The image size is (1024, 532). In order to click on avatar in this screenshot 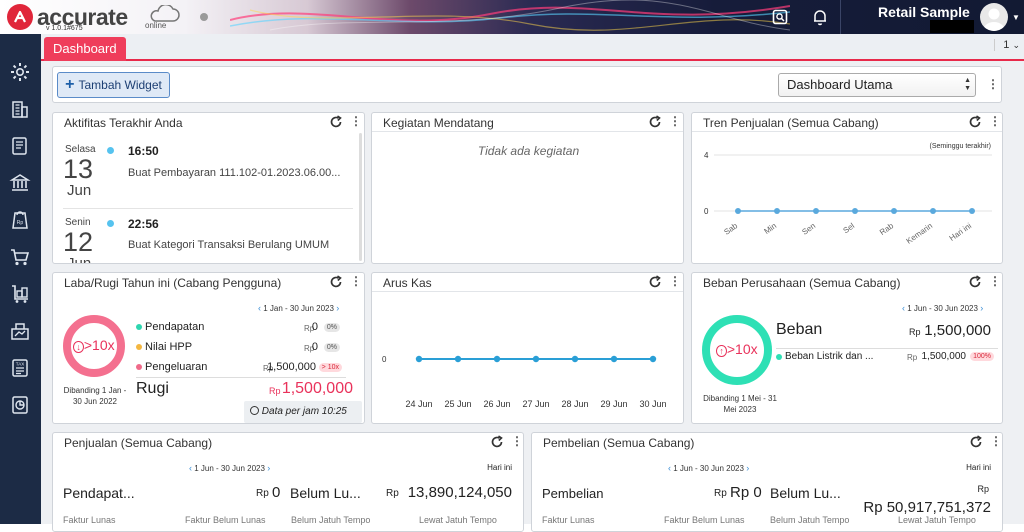, I will do `click(994, 17)`.